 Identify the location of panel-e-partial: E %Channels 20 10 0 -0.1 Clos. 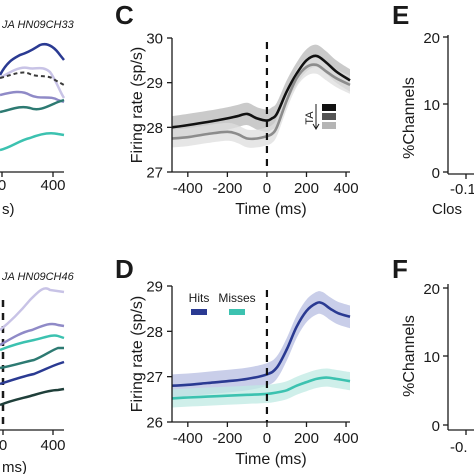
(433, 109).